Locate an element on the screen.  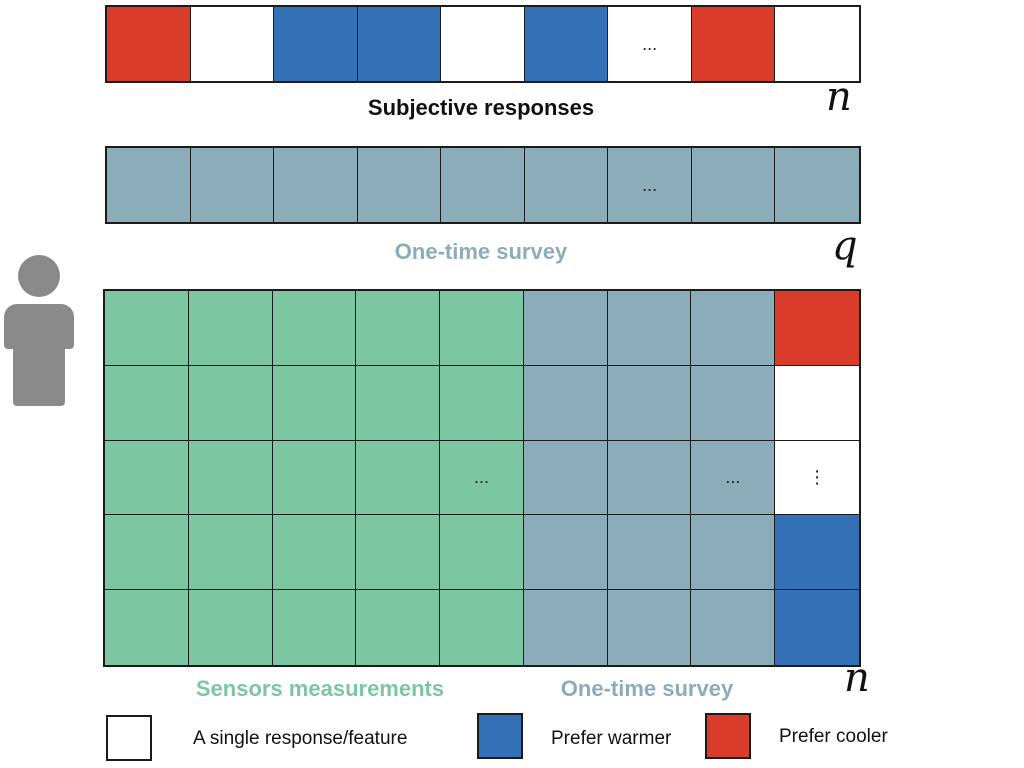
matrix-cell: ⋮ is located at coordinates (817, 478).